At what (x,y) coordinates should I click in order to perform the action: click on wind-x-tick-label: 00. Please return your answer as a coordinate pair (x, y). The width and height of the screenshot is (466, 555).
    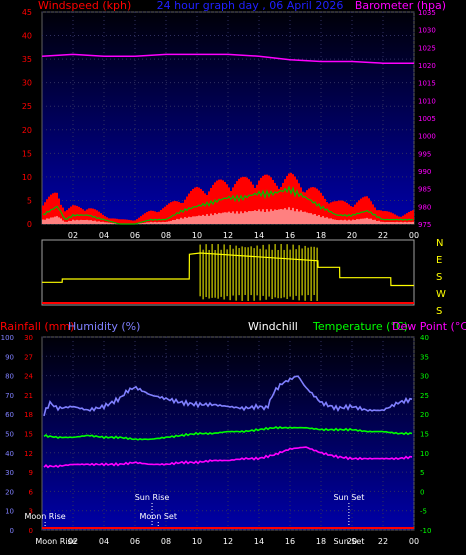
    Looking at the image, I should click on (414, 235).